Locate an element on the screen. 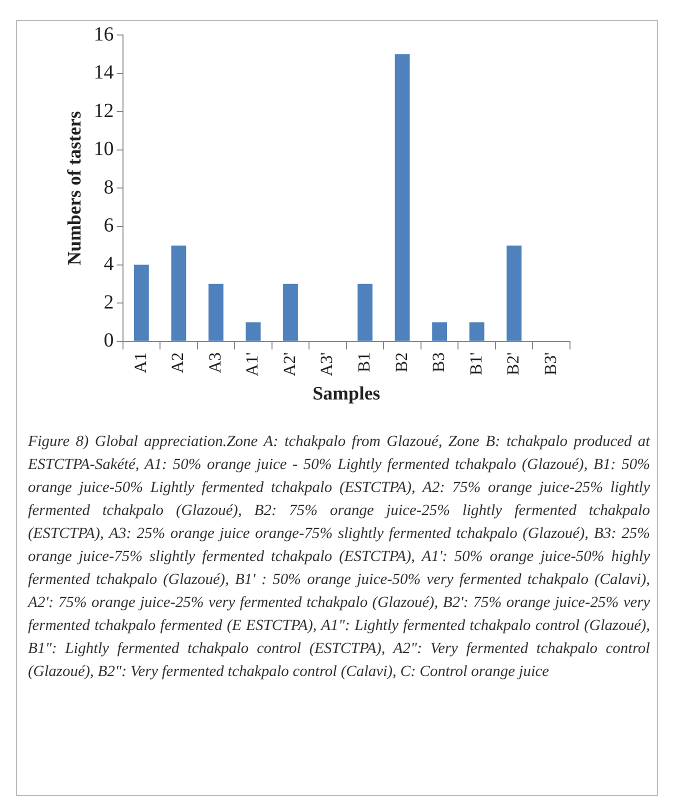 Image resolution: width=676 pixels, height=810 pixels. x-tick-label: B2 is located at coordinates (401, 362).